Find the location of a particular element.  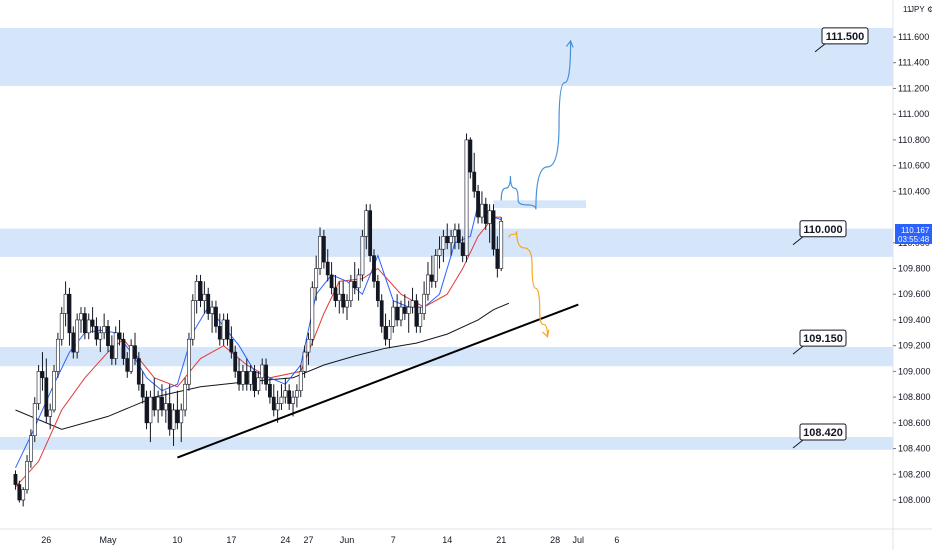

y-tick-label: 109.600 is located at coordinates (914, 294).